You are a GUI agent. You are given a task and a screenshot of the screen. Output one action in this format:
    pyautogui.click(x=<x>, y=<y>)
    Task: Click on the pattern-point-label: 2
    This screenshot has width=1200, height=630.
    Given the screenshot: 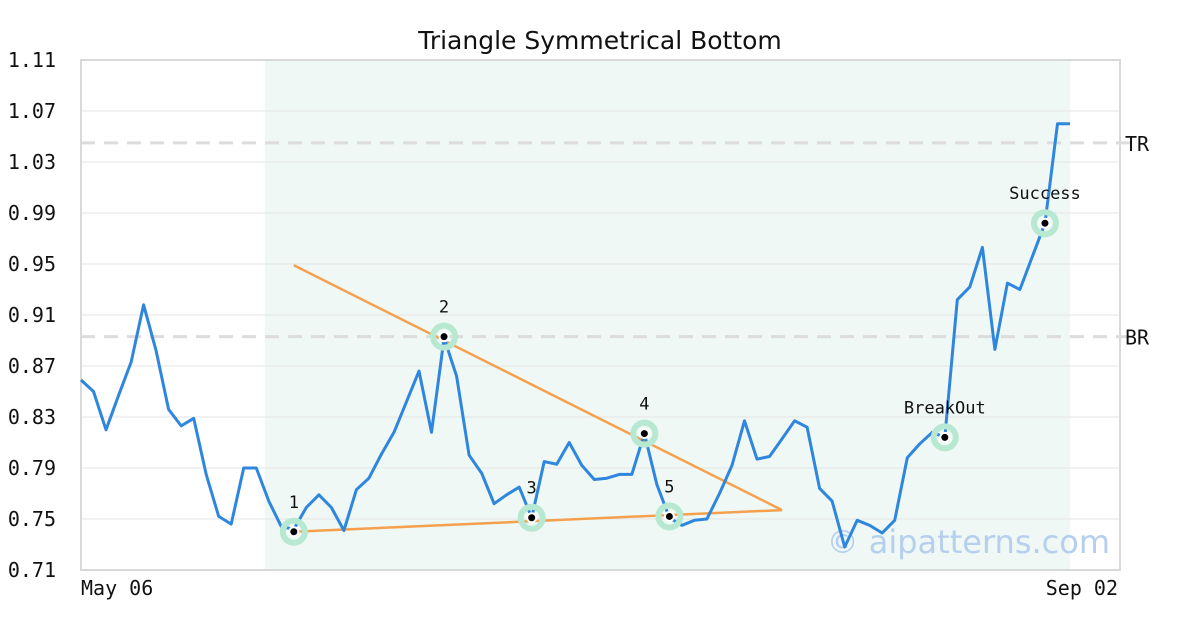 What is the action you would take?
    pyautogui.click(x=444, y=308)
    